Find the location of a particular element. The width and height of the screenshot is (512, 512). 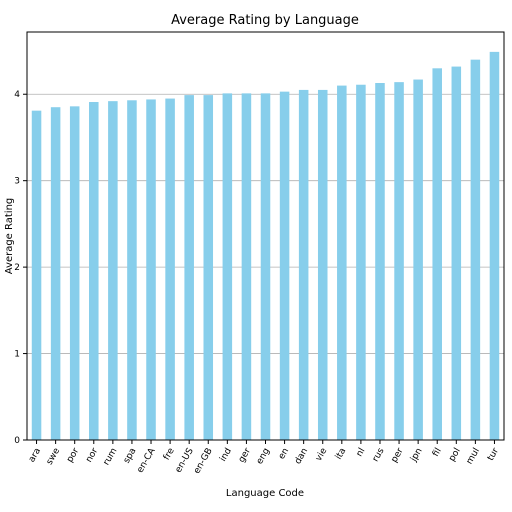

bar-por is located at coordinates (74, 273).